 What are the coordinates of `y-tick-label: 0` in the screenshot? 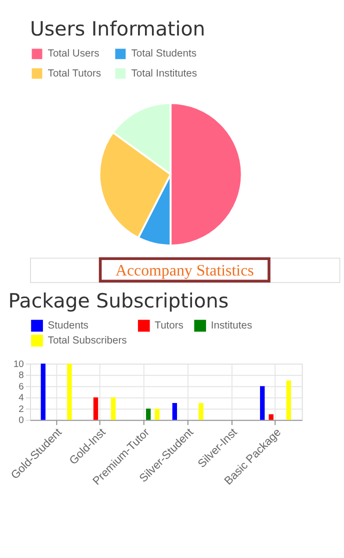 It's located at (21, 420).